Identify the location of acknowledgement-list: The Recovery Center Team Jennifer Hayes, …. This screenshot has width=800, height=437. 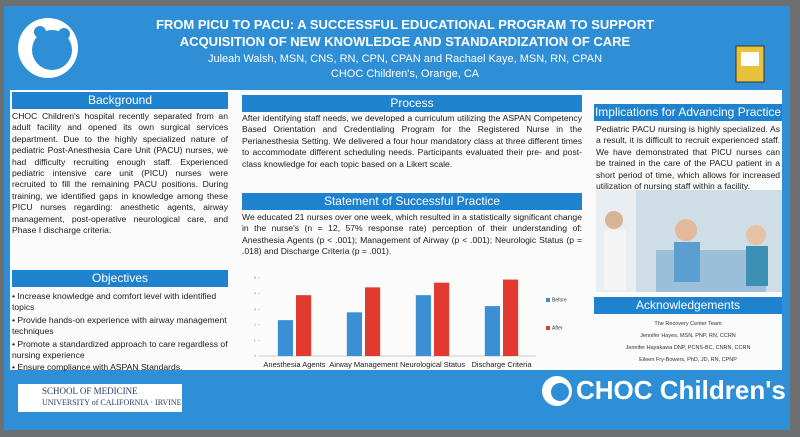
(688, 342).